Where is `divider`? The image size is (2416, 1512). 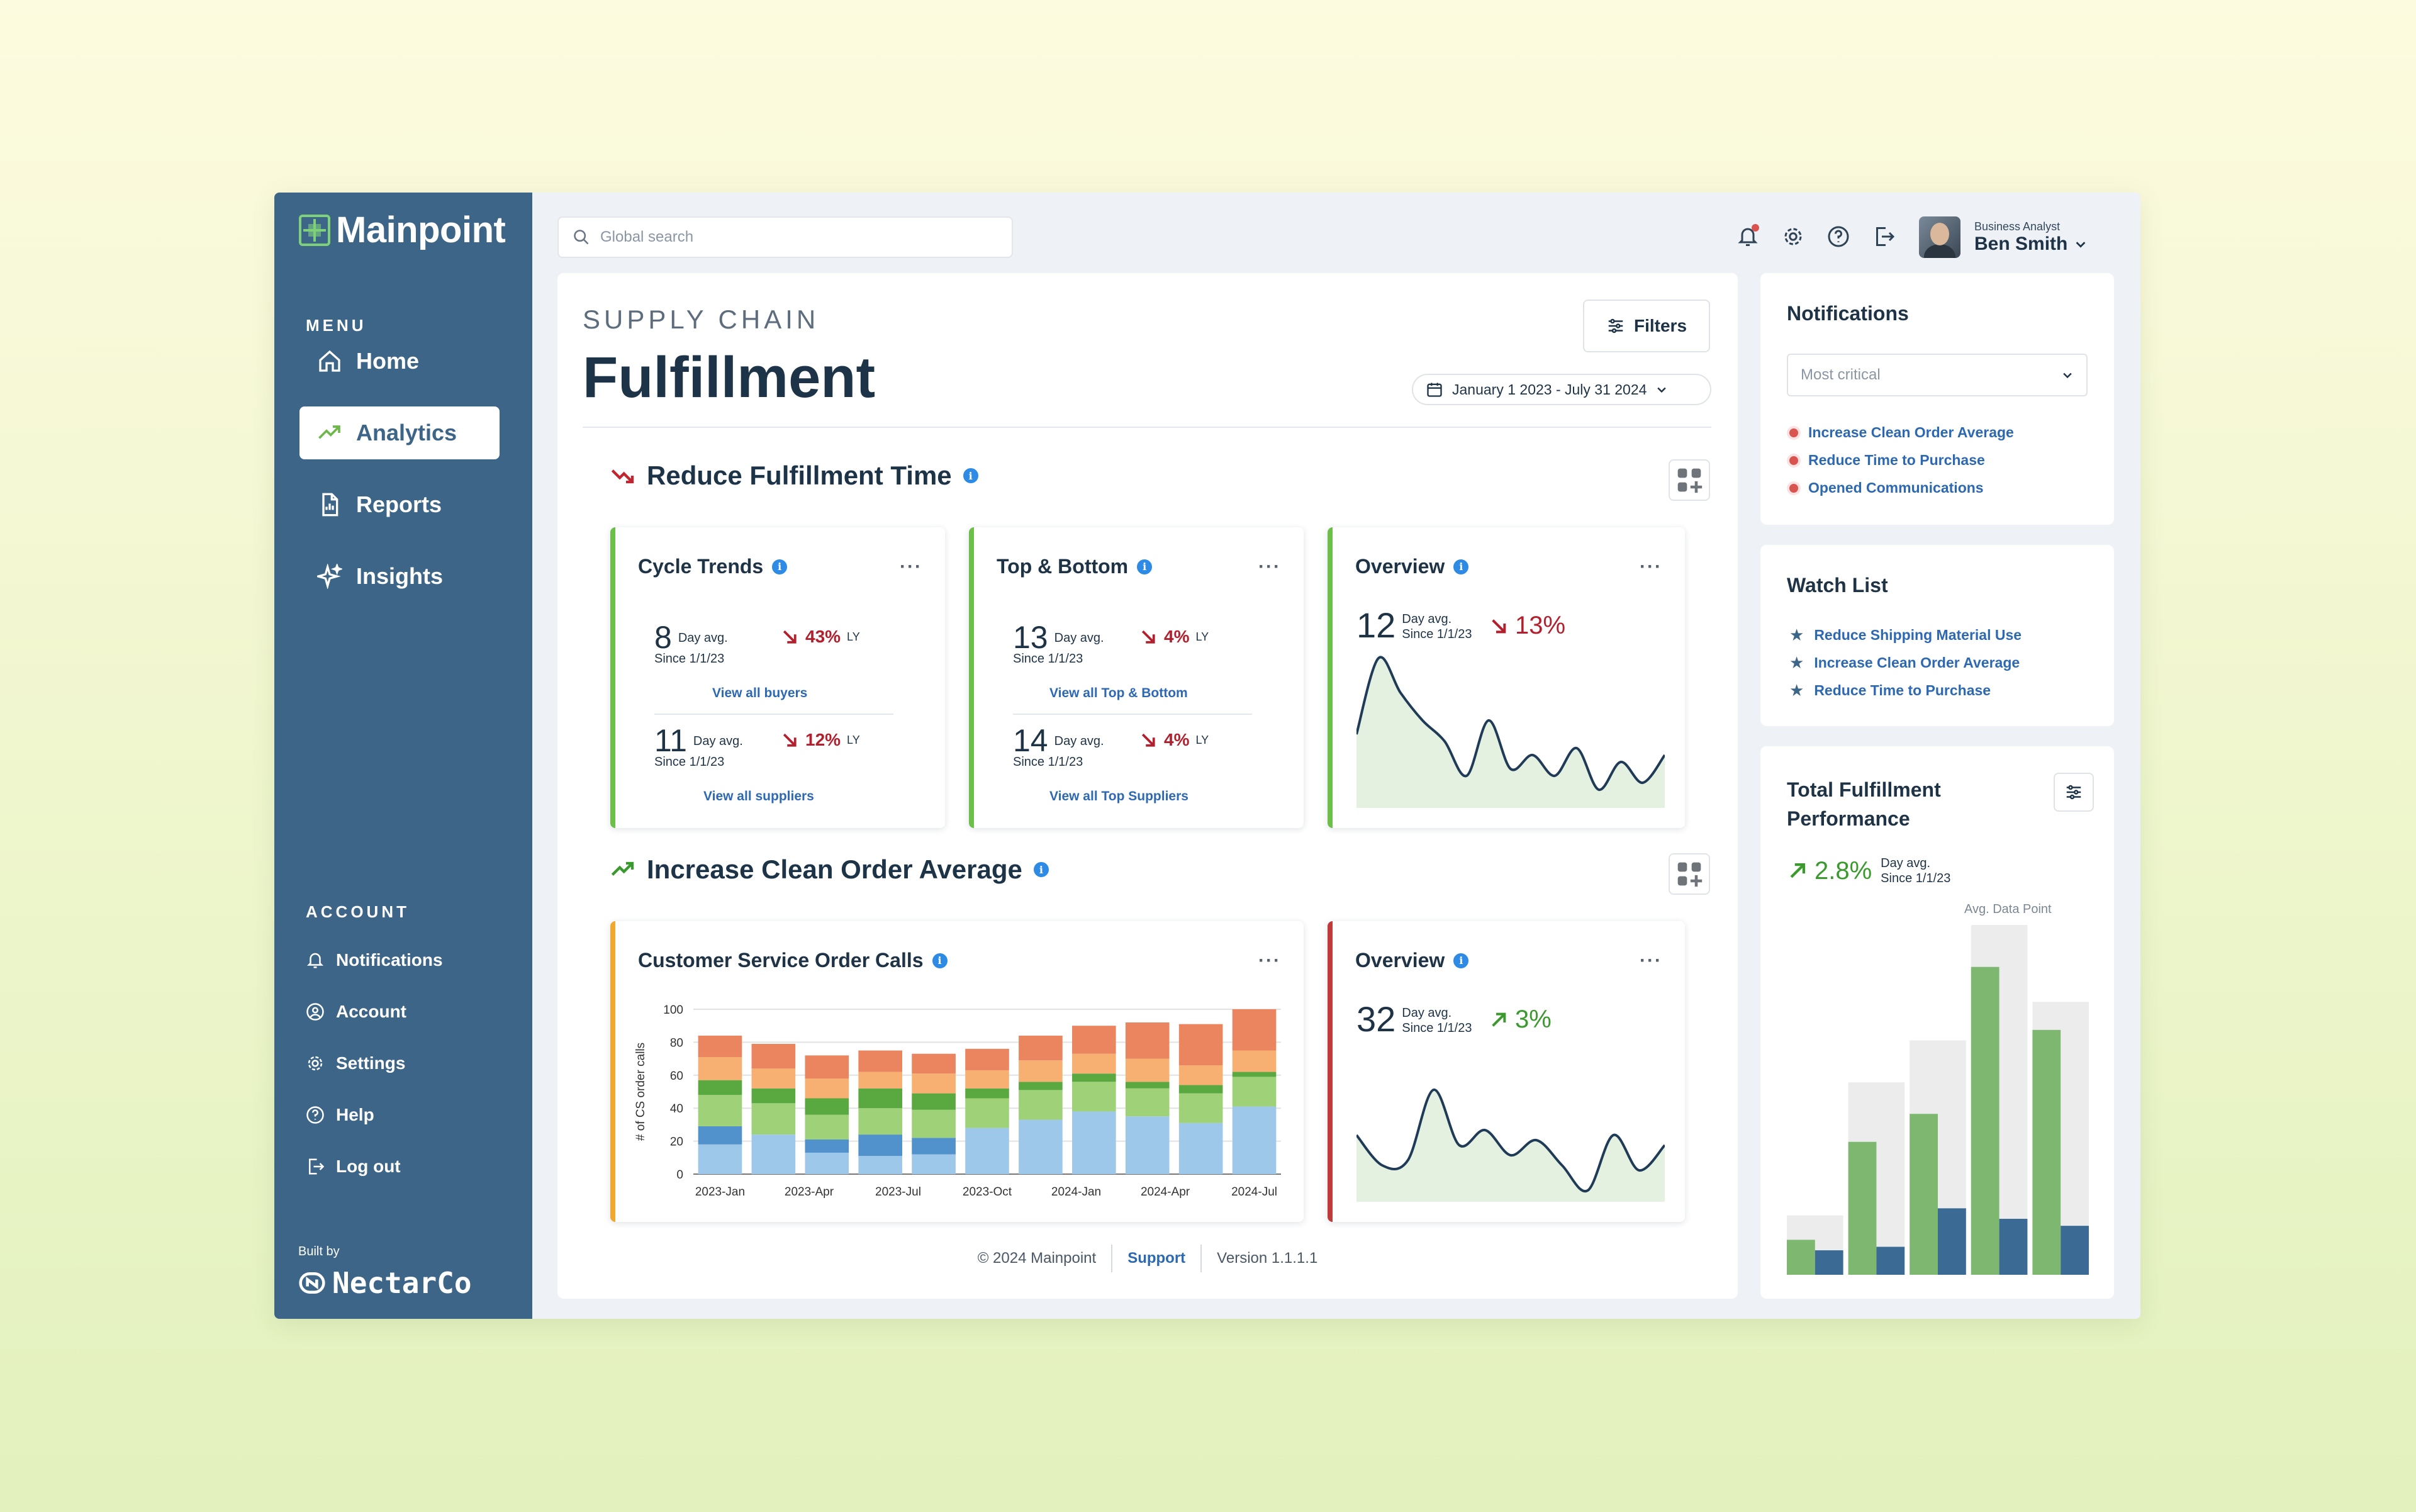 divider is located at coordinates (773, 714).